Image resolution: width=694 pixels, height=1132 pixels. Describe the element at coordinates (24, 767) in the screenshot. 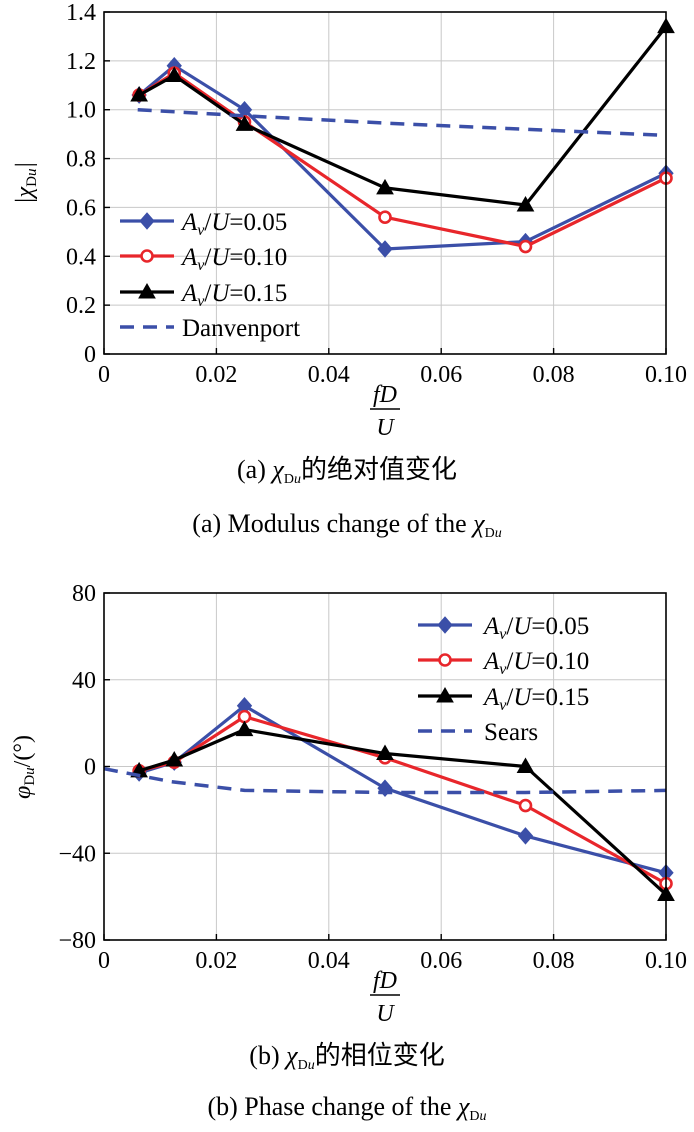

I see `y-axis-label: φDu/(°)` at that location.